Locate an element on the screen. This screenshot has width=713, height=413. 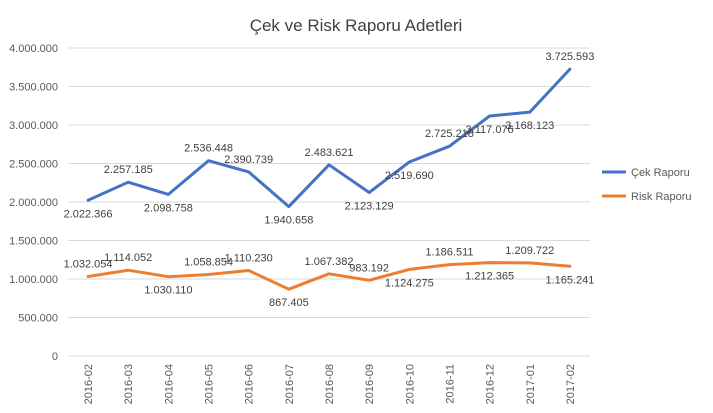
chart-title: Çek ve Risk Raporu Adetleri is located at coordinates (356, 25).